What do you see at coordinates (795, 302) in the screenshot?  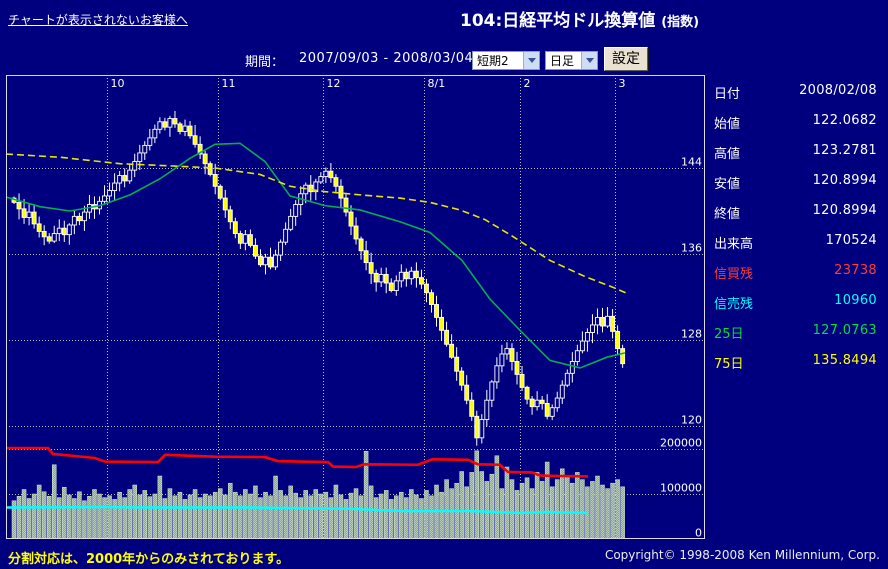 I see `info-row-margin-sell: 信売残 10960` at bounding box center [795, 302].